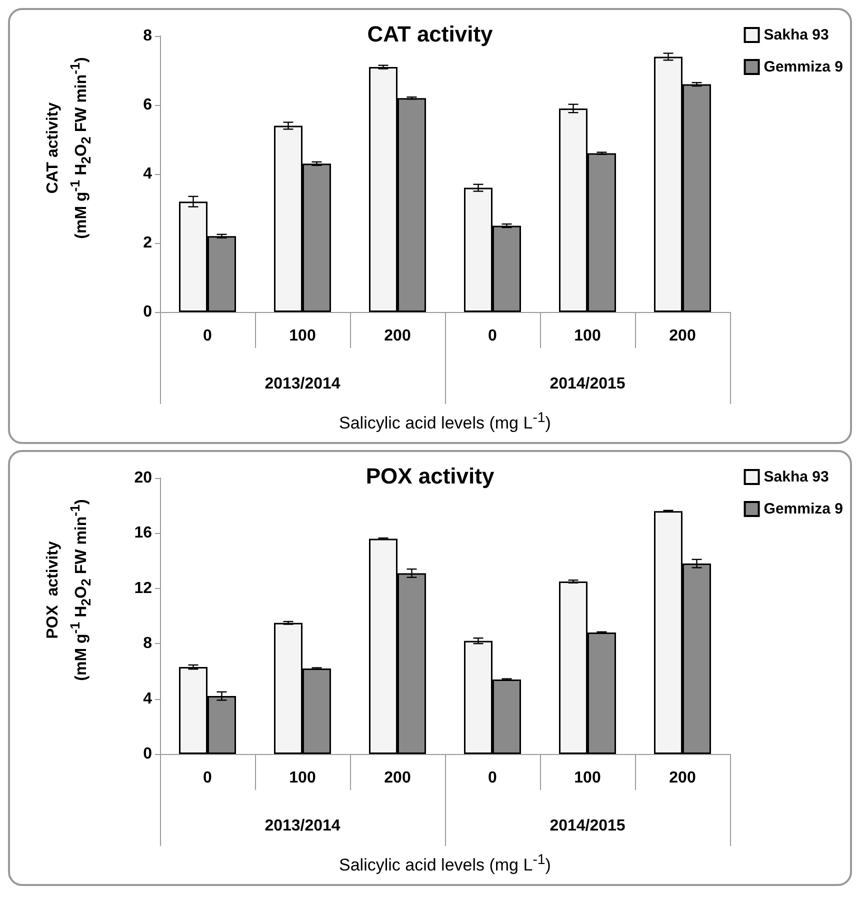 This screenshot has width=864, height=902. Describe the element at coordinates (143, 533) in the screenshot. I see `y-tick-label: 16` at that location.